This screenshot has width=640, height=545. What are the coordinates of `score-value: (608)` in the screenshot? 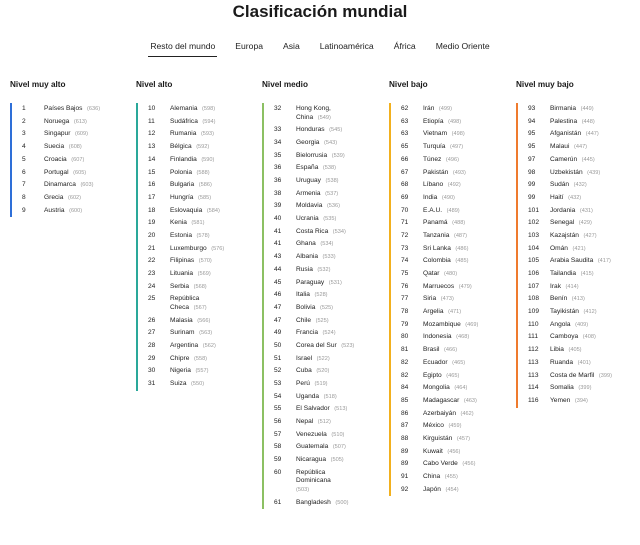 It's located at (74, 147).